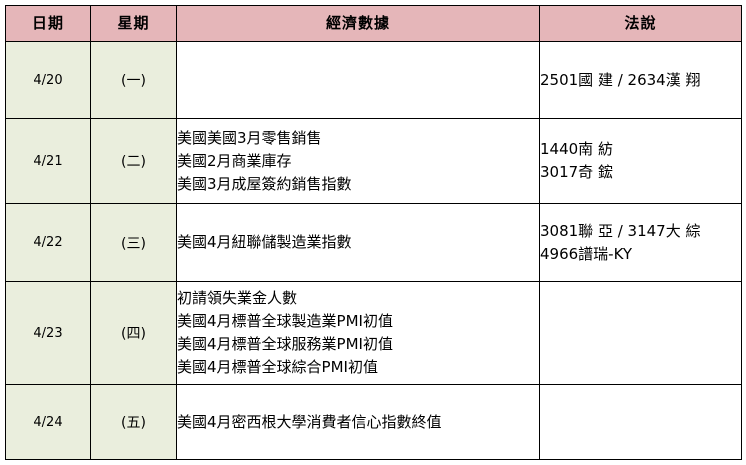  I want to click on cell-date: 4/23, so click(48, 333).